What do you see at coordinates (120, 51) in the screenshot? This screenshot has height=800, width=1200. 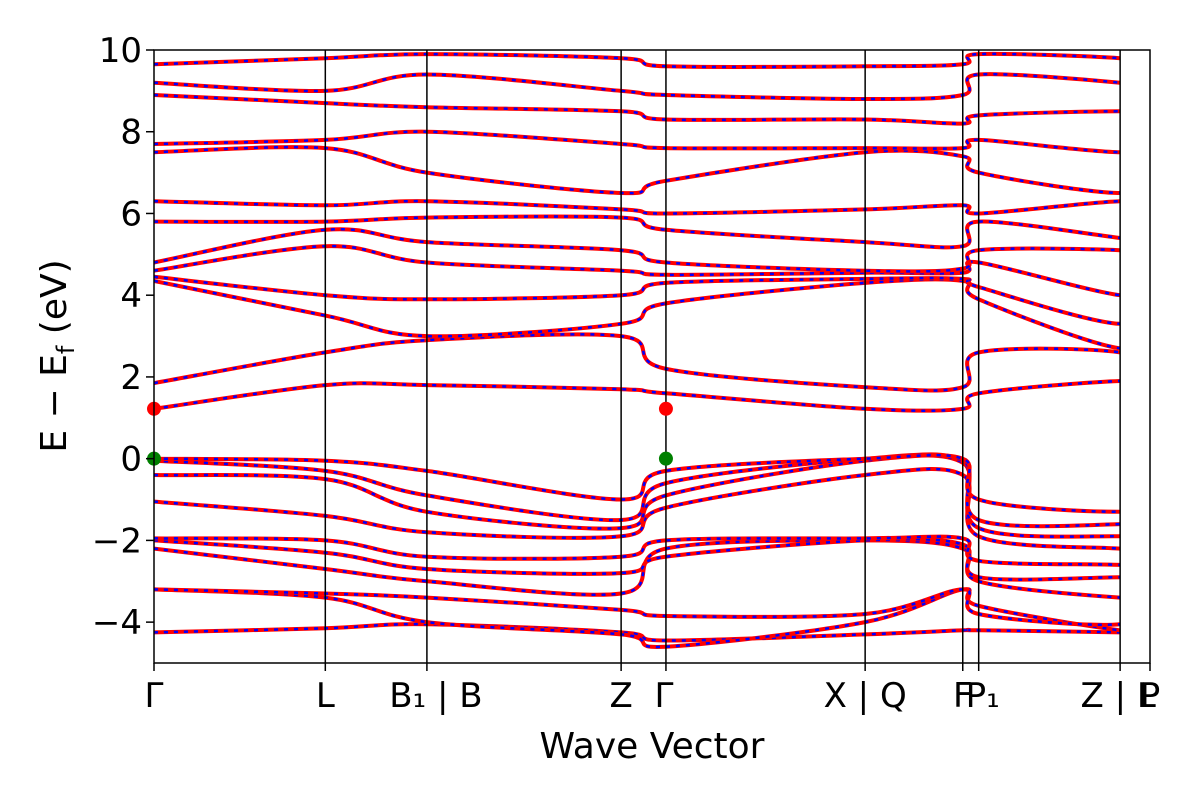 I see `y-tick-label: 10` at bounding box center [120, 51].